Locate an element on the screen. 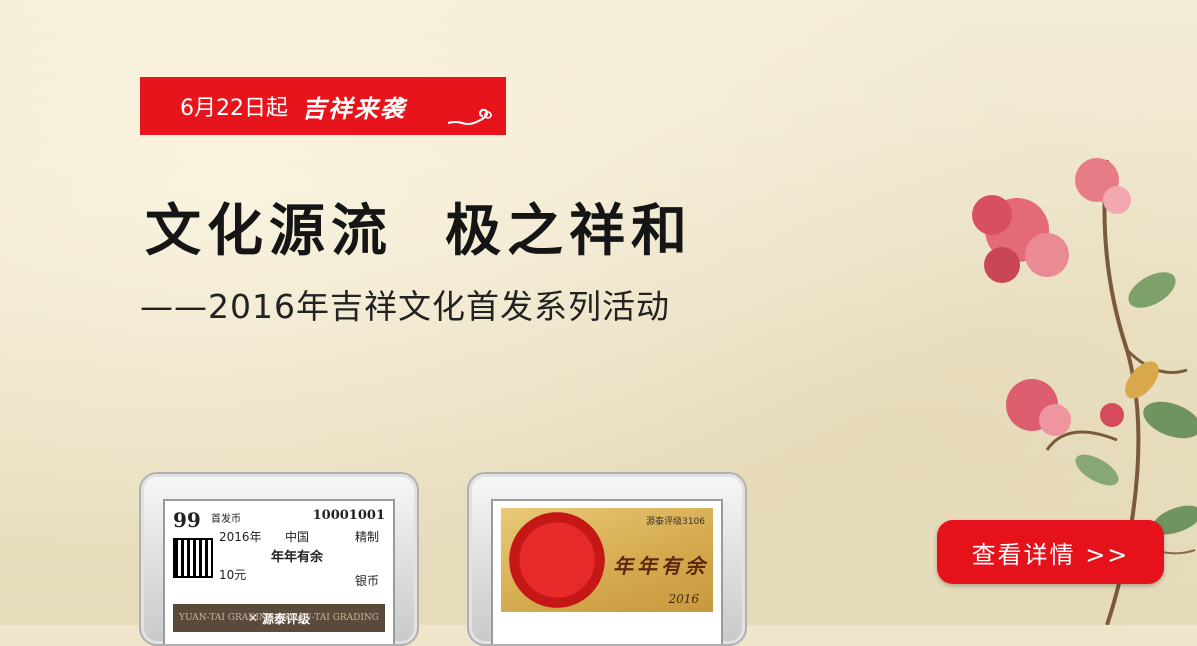 The height and width of the screenshot is (646, 1197). date-banner: 6月22日起 吉祥来袭 is located at coordinates (323, 106).